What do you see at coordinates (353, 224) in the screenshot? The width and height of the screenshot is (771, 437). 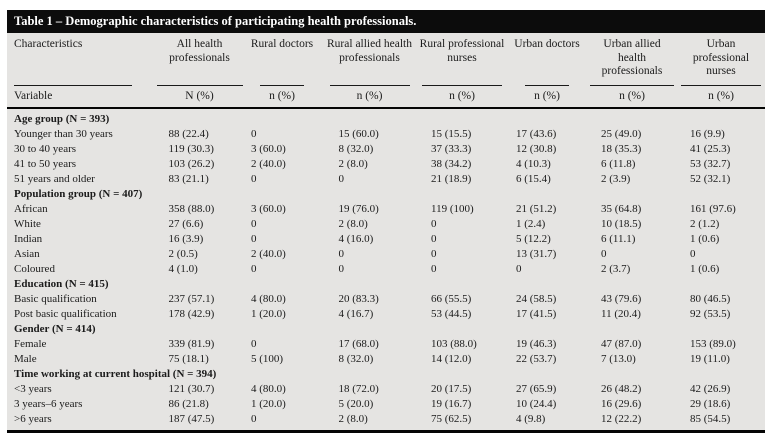 I see `cell-value: 2 (8.0)` at bounding box center [353, 224].